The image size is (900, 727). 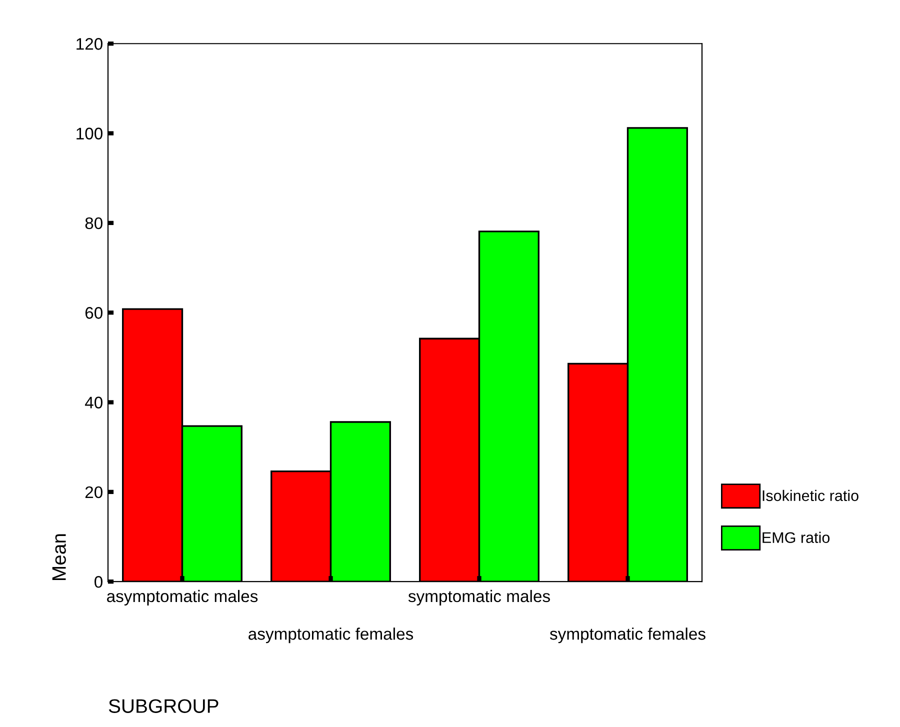 What do you see at coordinates (163, 706) in the screenshot?
I see `x-axis-title: SUBGROUP` at bounding box center [163, 706].